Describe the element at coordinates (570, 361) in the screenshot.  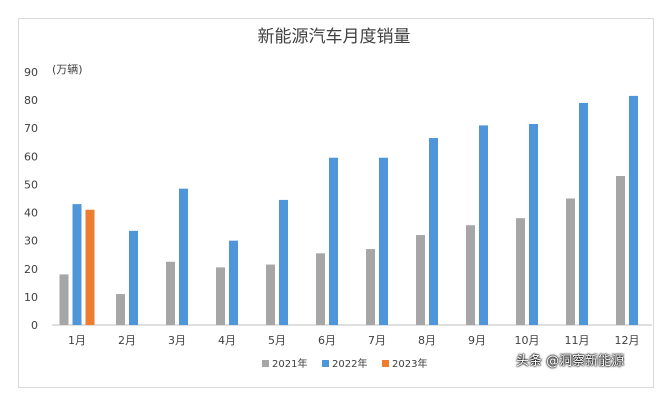
I see `watermark-text: 头条 @洞察新能源` at that location.